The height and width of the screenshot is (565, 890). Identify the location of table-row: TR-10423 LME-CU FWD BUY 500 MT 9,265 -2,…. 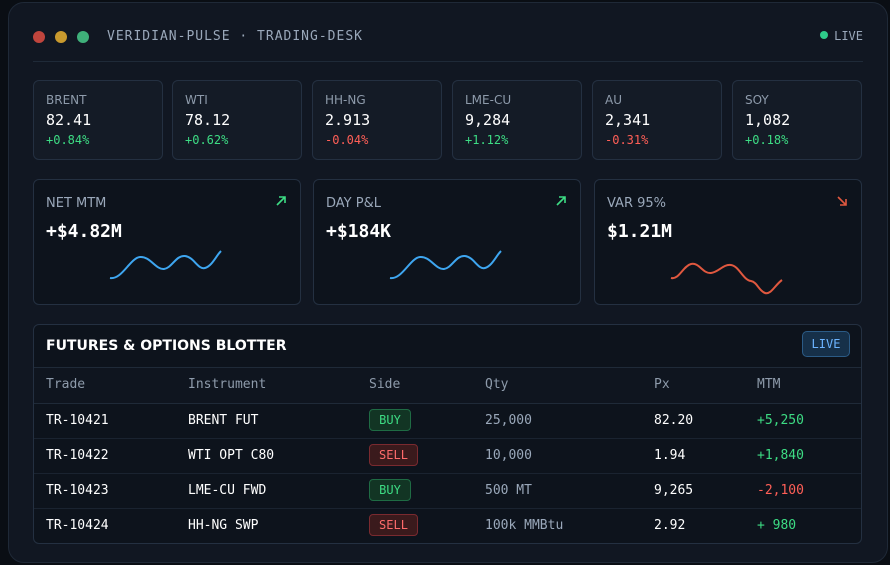
(447, 491).